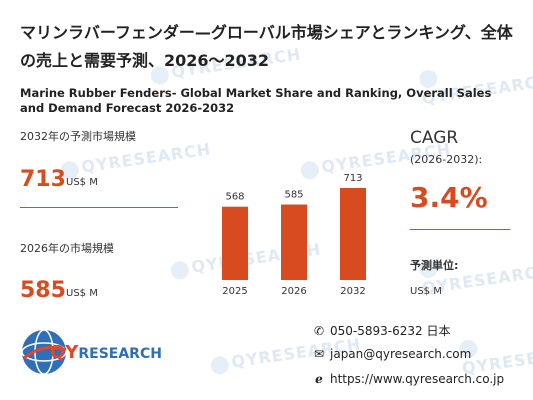 This screenshot has width=533, height=400. Describe the element at coordinates (67, 248) in the screenshot. I see `market-2026-label: 2026年の市場規模` at that location.